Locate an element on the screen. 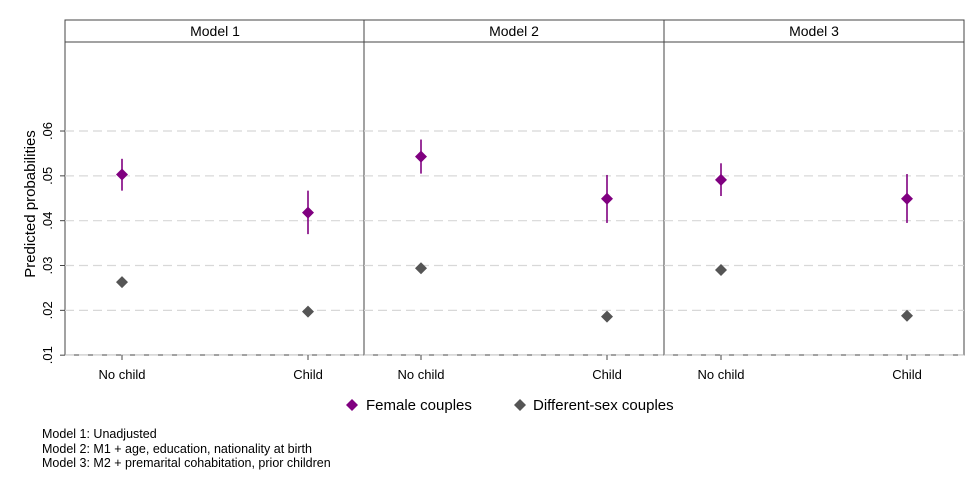  legend-marker-female-couples is located at coordinates (352, 405).